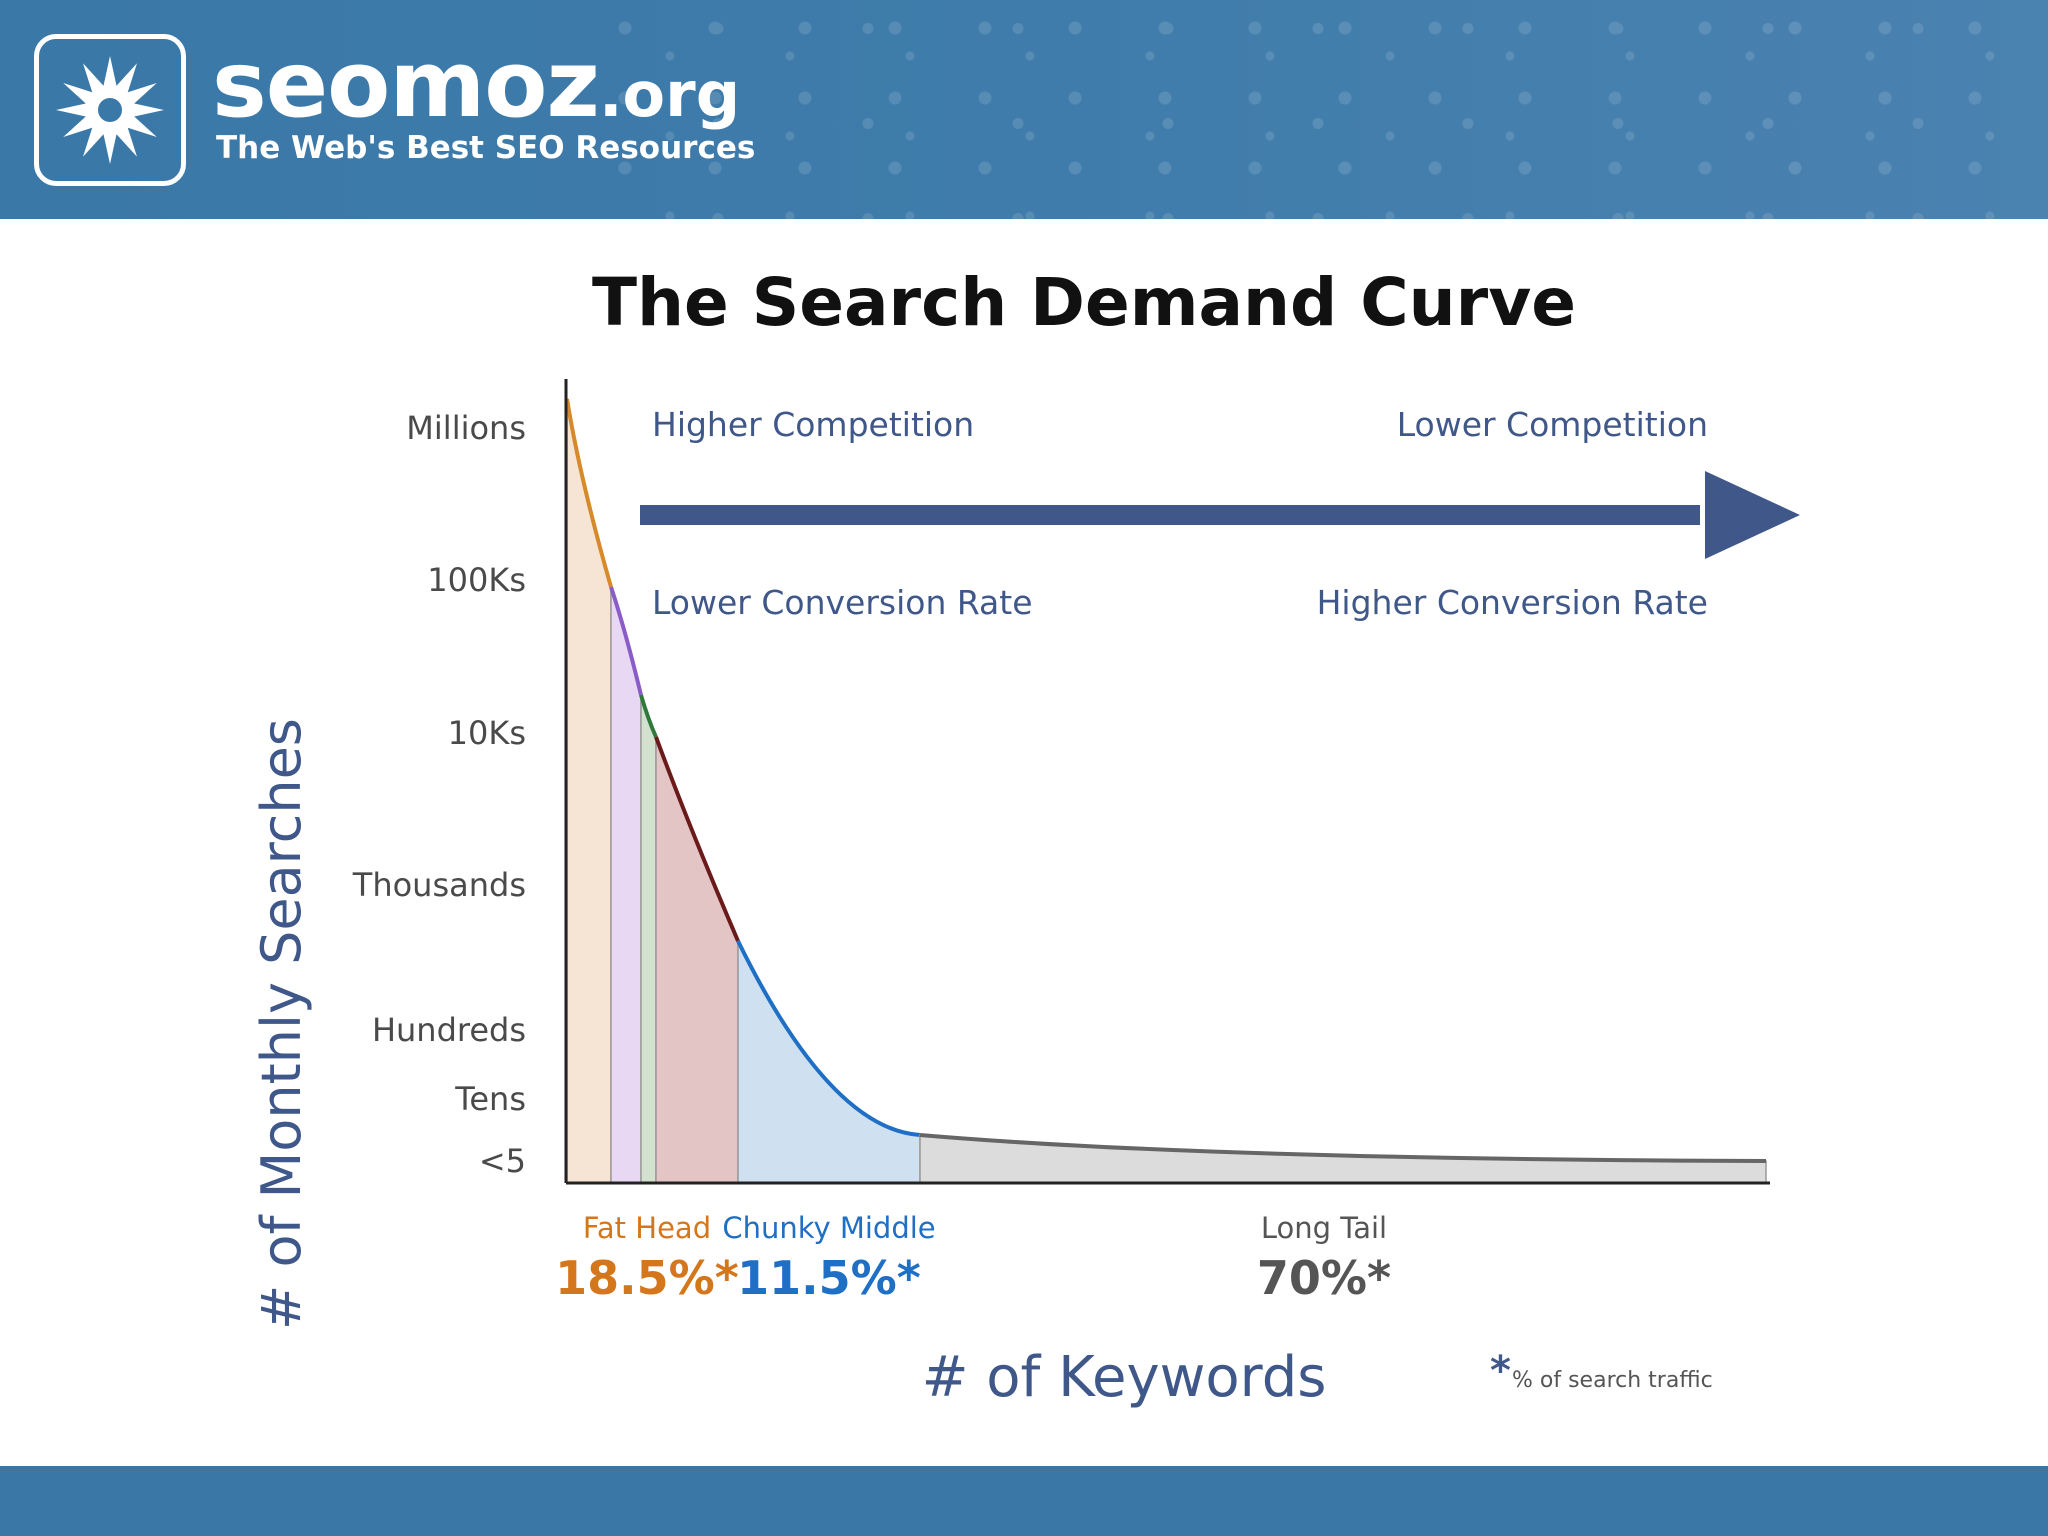 This screenshot has height=1536, width=2048. I want to click on header-texture, so click(1323, 109).